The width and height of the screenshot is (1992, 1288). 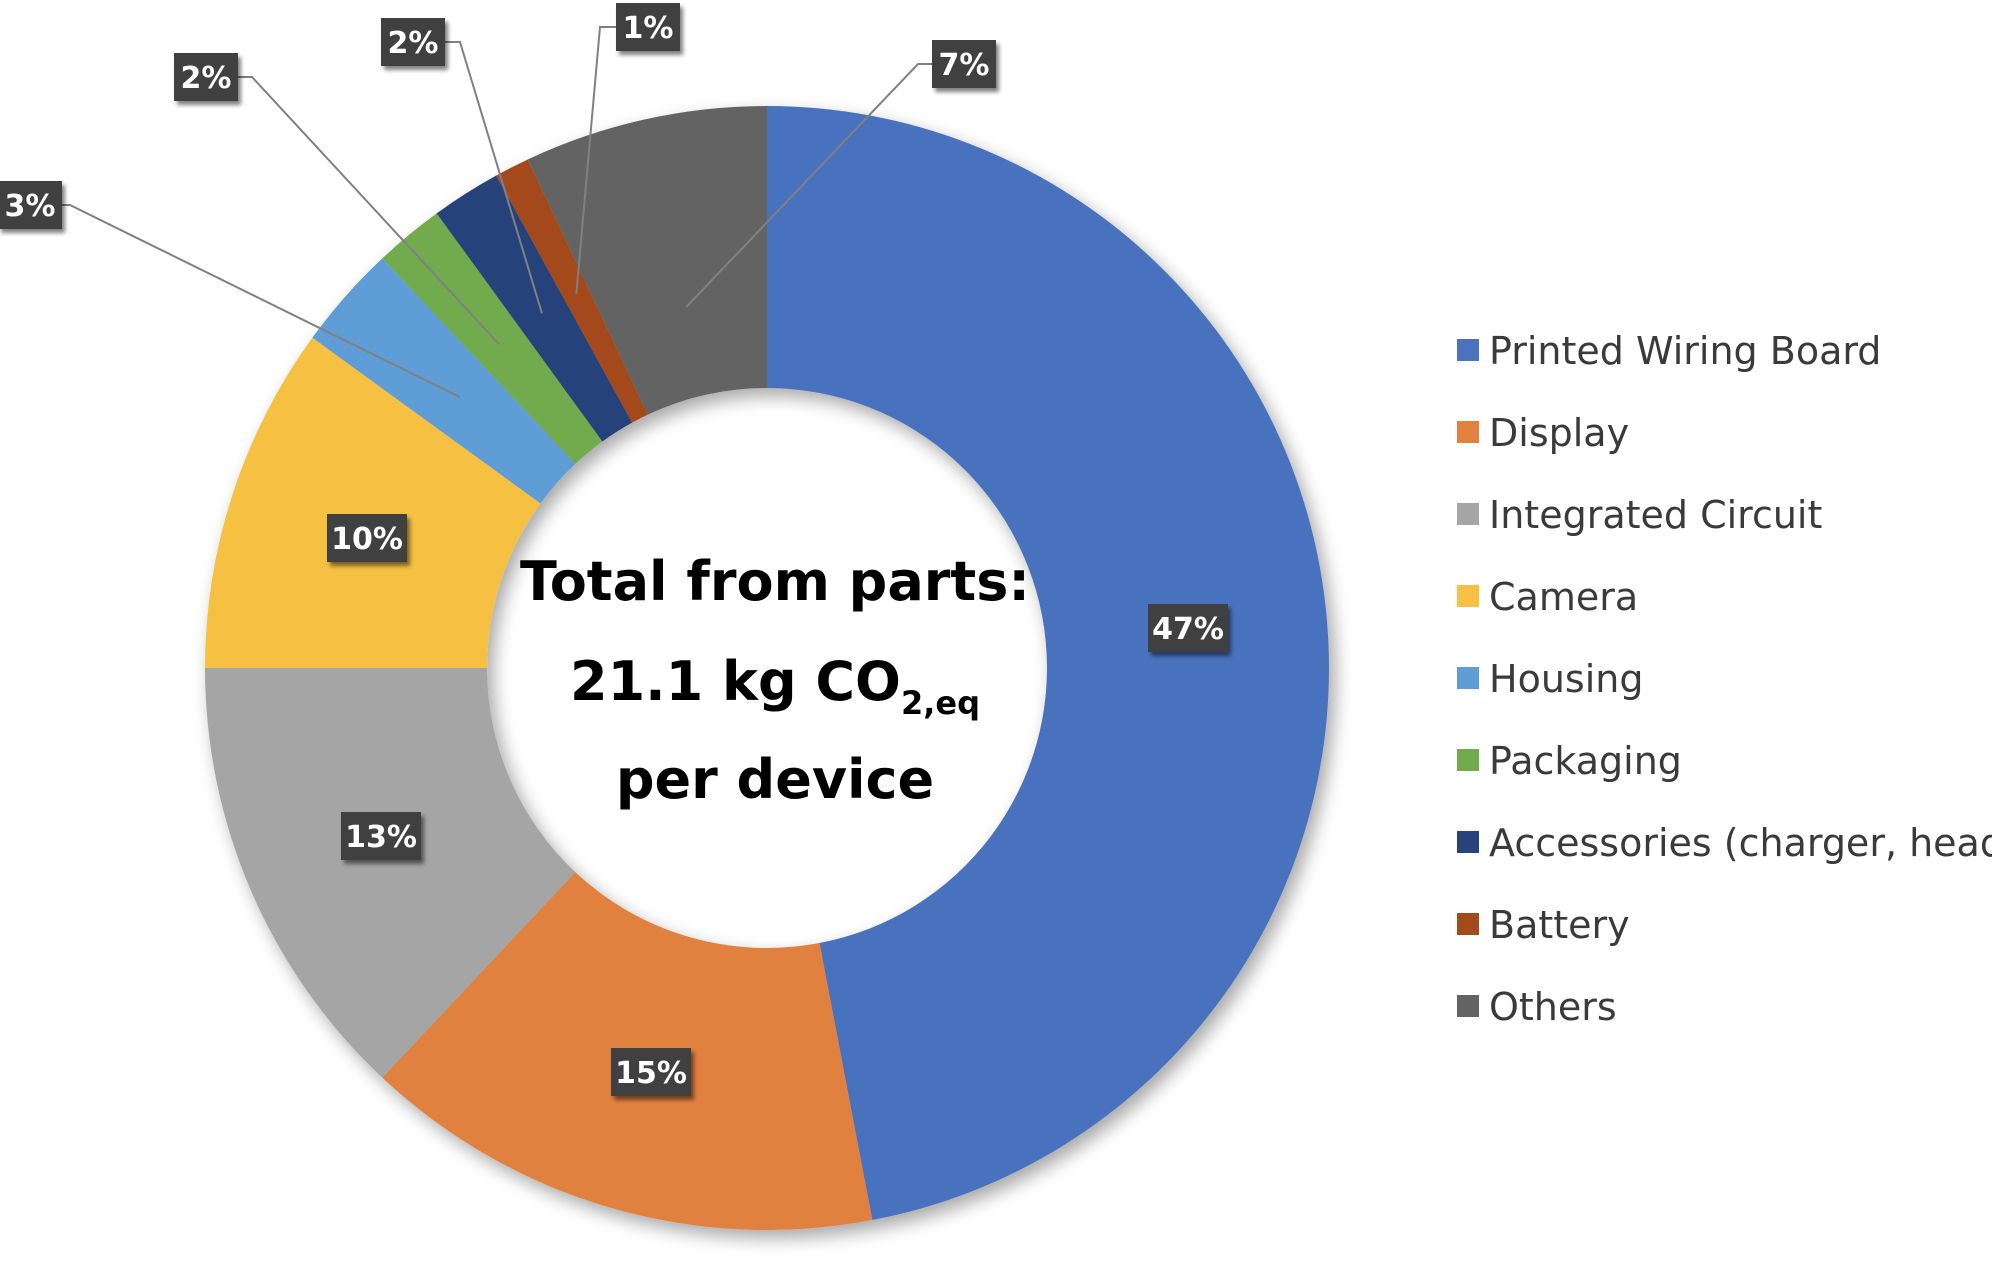 I want to click on center-line-3: per device, so click(x=775, y=779).